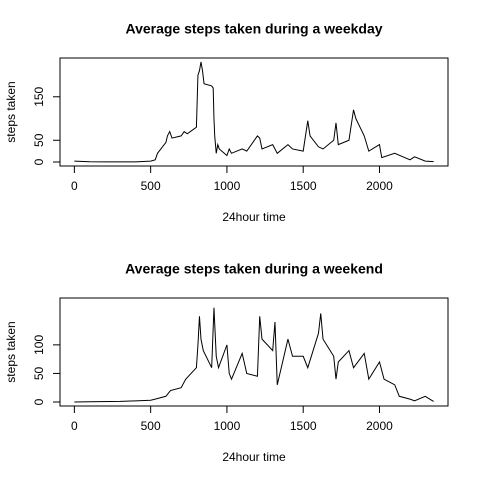  Describe the element at coordinates (253, 29) in the screenshot. I see `chart-title: Average steps taken during a weekday` at that location.